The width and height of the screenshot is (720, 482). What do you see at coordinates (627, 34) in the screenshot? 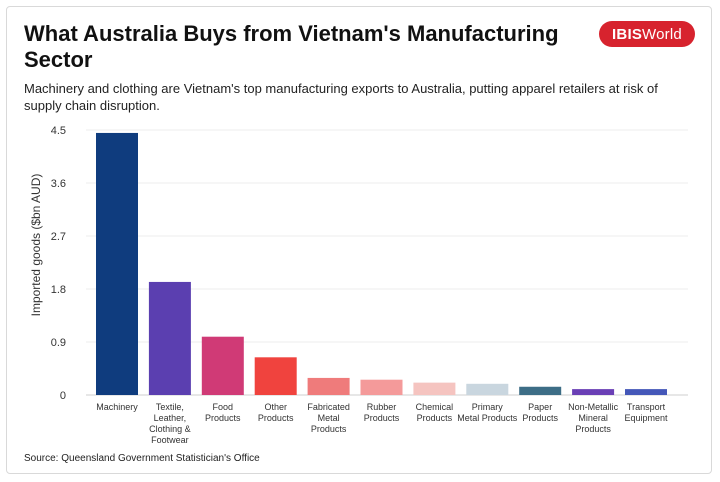
I see `logo-bold-text: IBIS` at bounding box center [627, 34].